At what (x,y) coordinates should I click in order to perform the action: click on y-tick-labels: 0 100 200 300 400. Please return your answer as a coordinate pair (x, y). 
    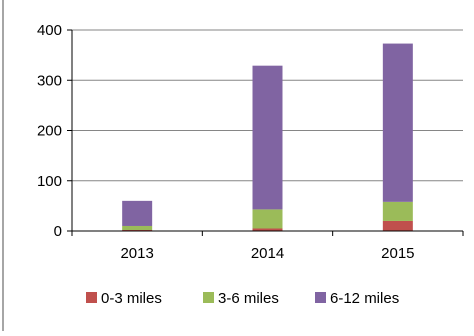
    Looking at the image, I should click on (54, 131).